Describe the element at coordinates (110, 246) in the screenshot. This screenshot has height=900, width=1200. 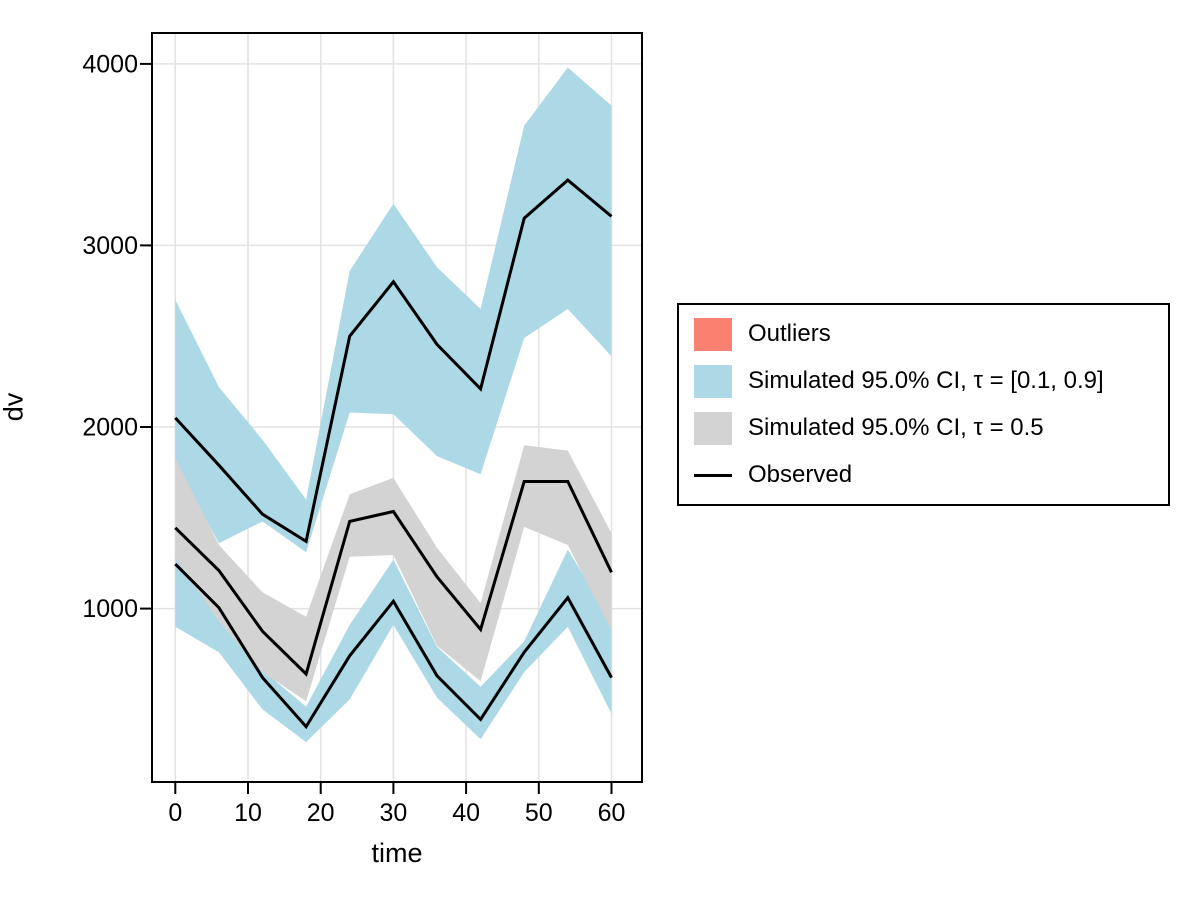
I see `y-tick-label: 3000` at that location.